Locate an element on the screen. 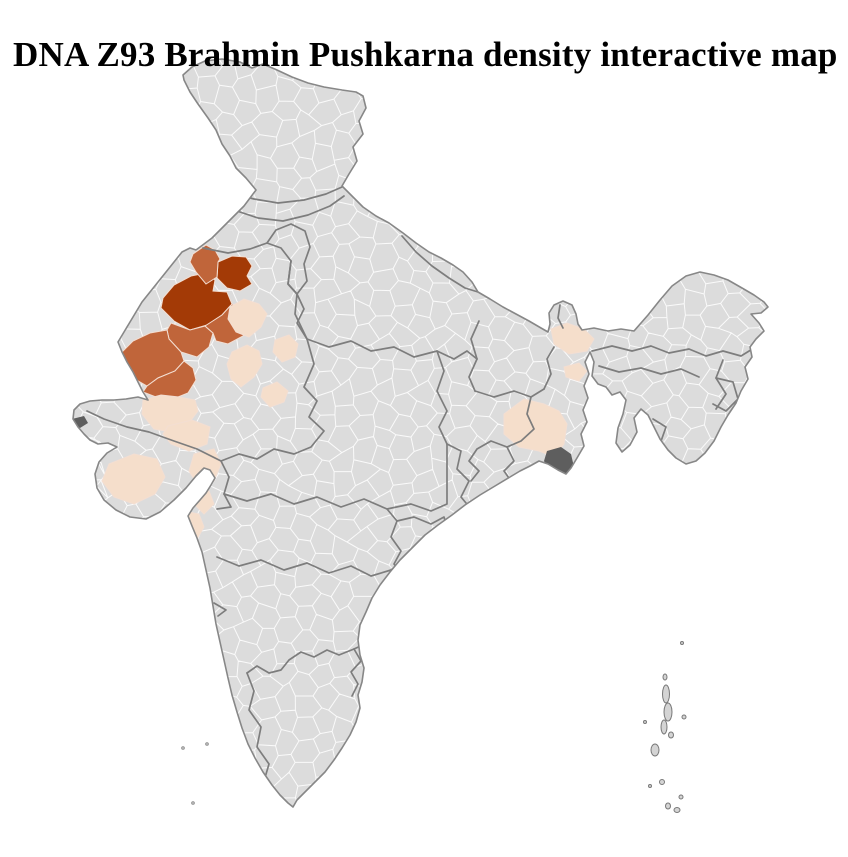  andaman-nicobar-islands is located at coordinates (665, 727).